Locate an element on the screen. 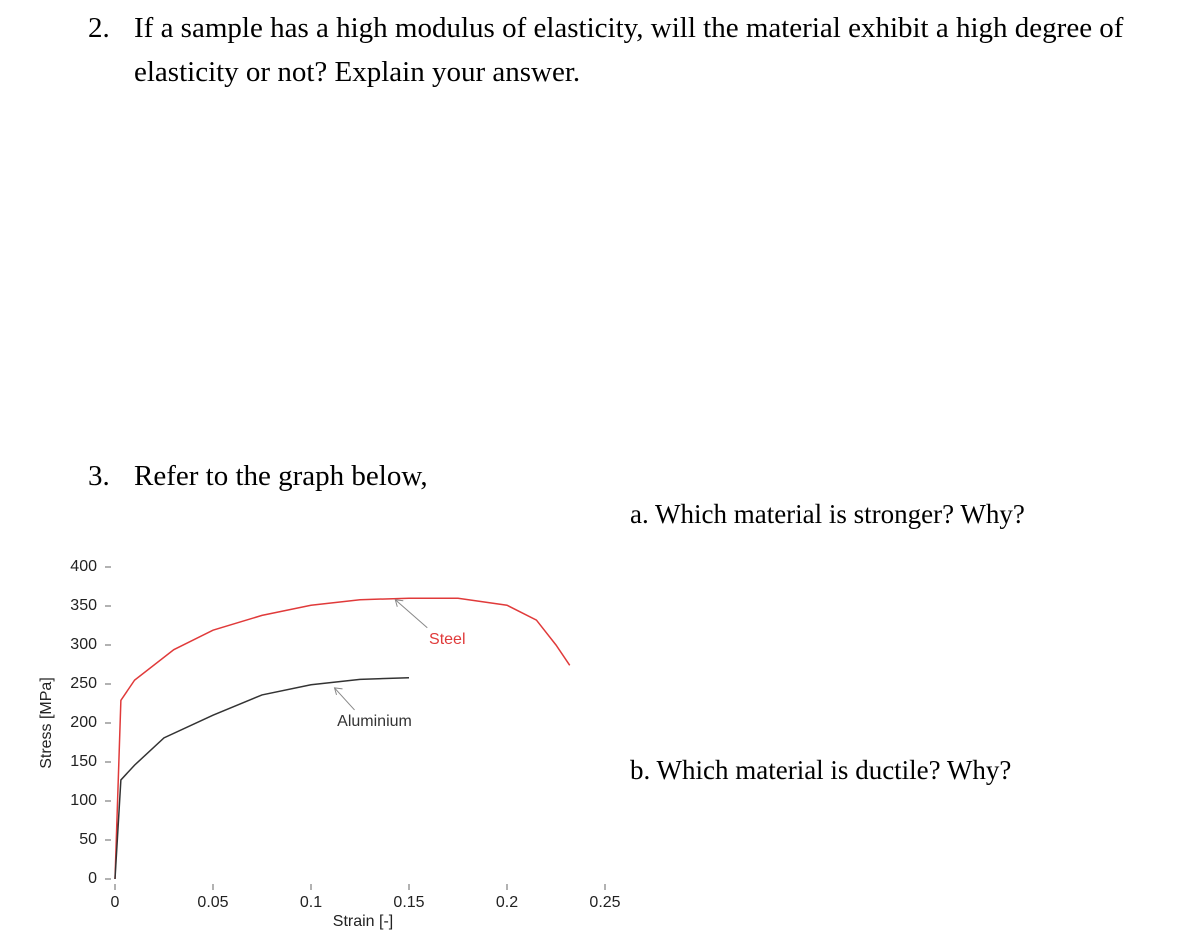  x-tick-label: 0.15 is located at coordinates (408, 902).